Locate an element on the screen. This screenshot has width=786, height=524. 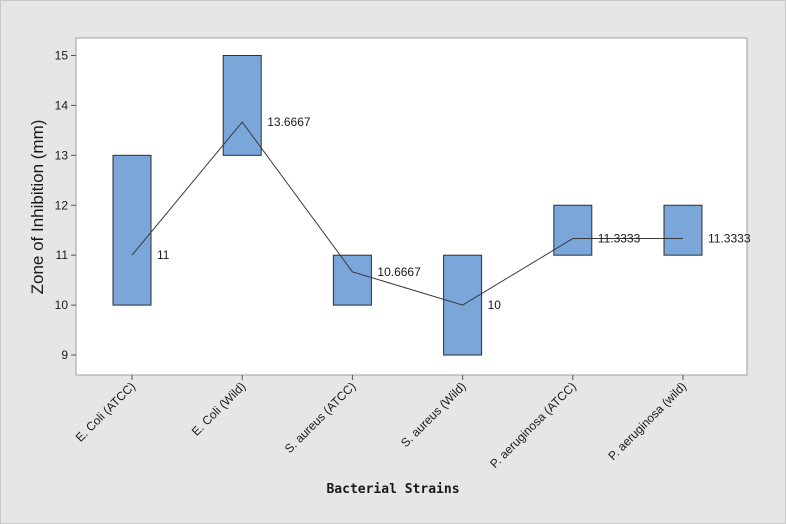
y-tick-label: 13 is located at coordinates (62, 155).